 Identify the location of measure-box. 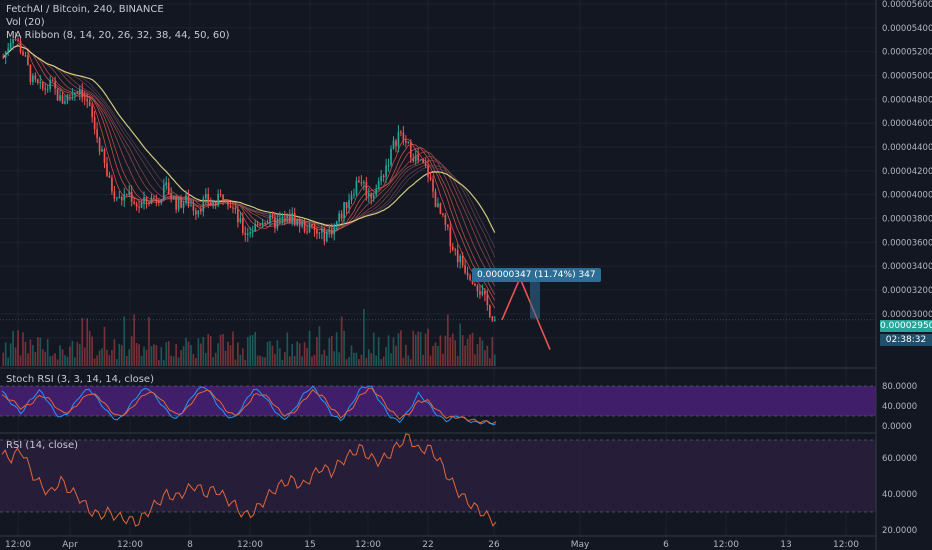
(535, 297).